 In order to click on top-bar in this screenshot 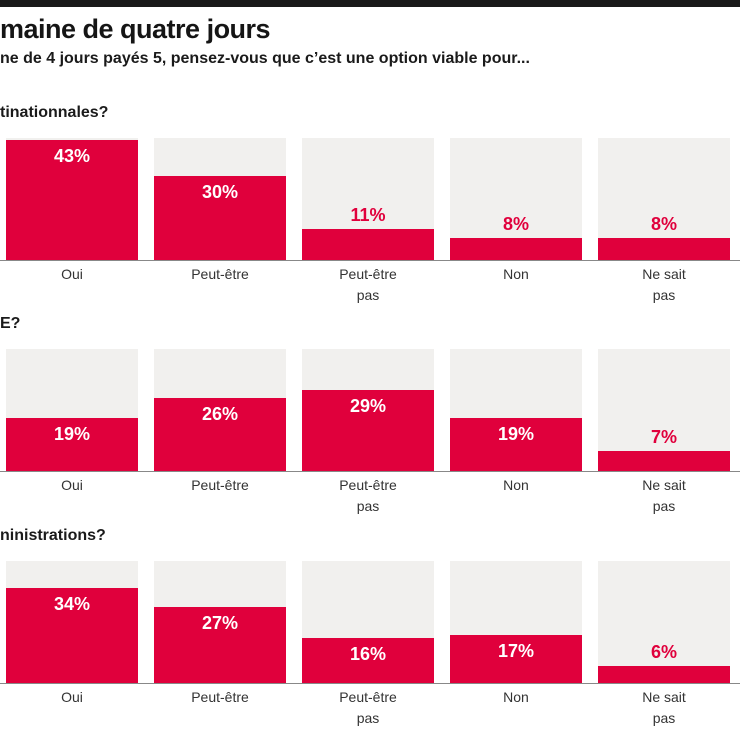, I will do `click(370, 3)`.